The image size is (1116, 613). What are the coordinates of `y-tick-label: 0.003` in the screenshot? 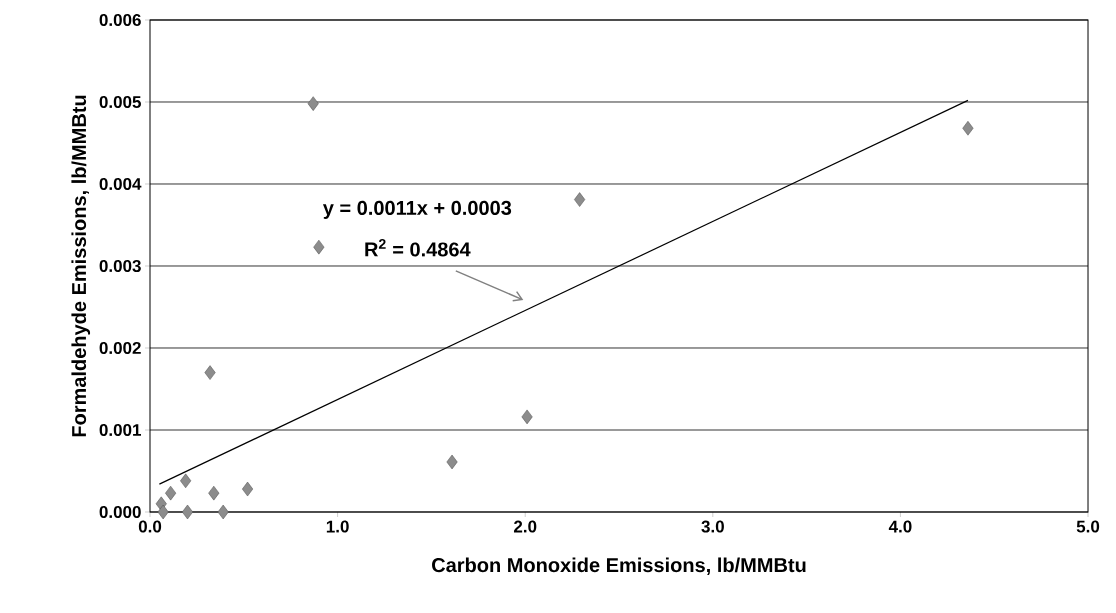 It's located at (120, 266).